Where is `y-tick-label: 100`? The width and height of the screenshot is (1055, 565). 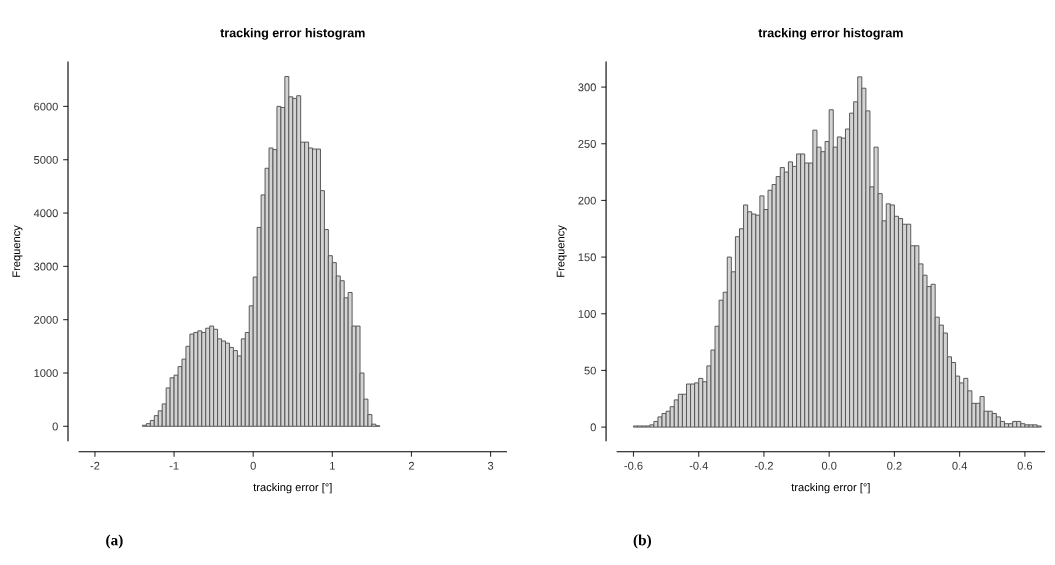 y-tick-label: 100 is located at coordinates (587, 314).